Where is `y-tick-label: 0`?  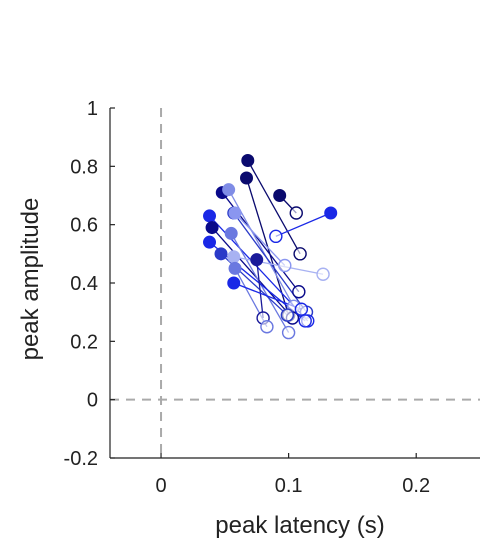 y-tick-label: 0 is located at coordinates (92, 401).